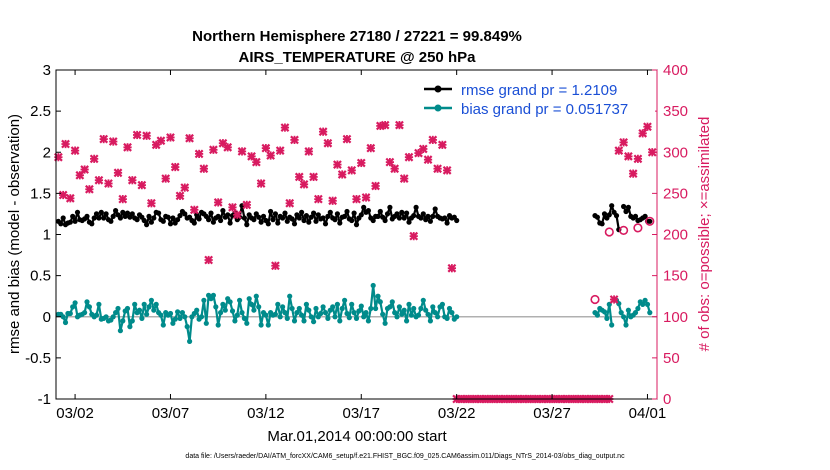 The width and height of the screenshot is (830, 470). What do you see at coordinates (357, 436) in the screenshot?
I see `x-axis-label: Mar.01,2014 00:00:00 start` at bounding box center [357, 436].